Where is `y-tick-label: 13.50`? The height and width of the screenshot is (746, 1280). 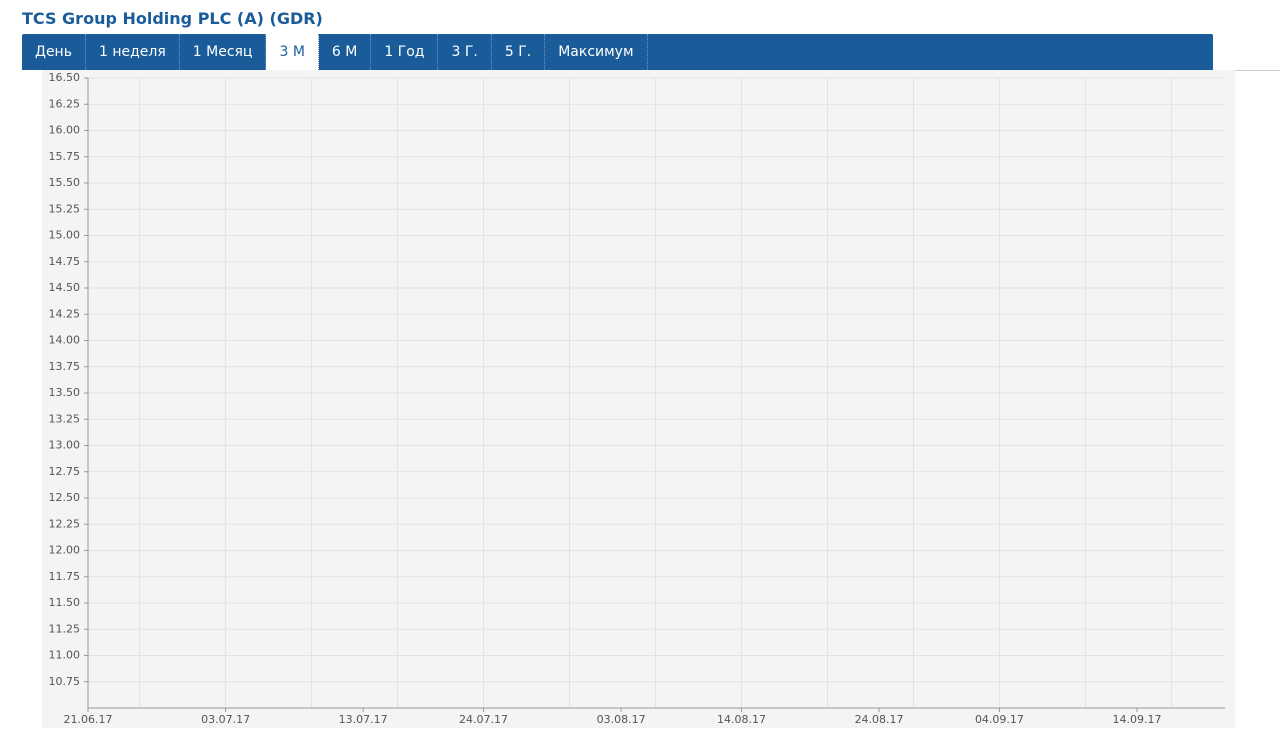
y-tick-label: 13.50 is located at coordinates (65, 392).